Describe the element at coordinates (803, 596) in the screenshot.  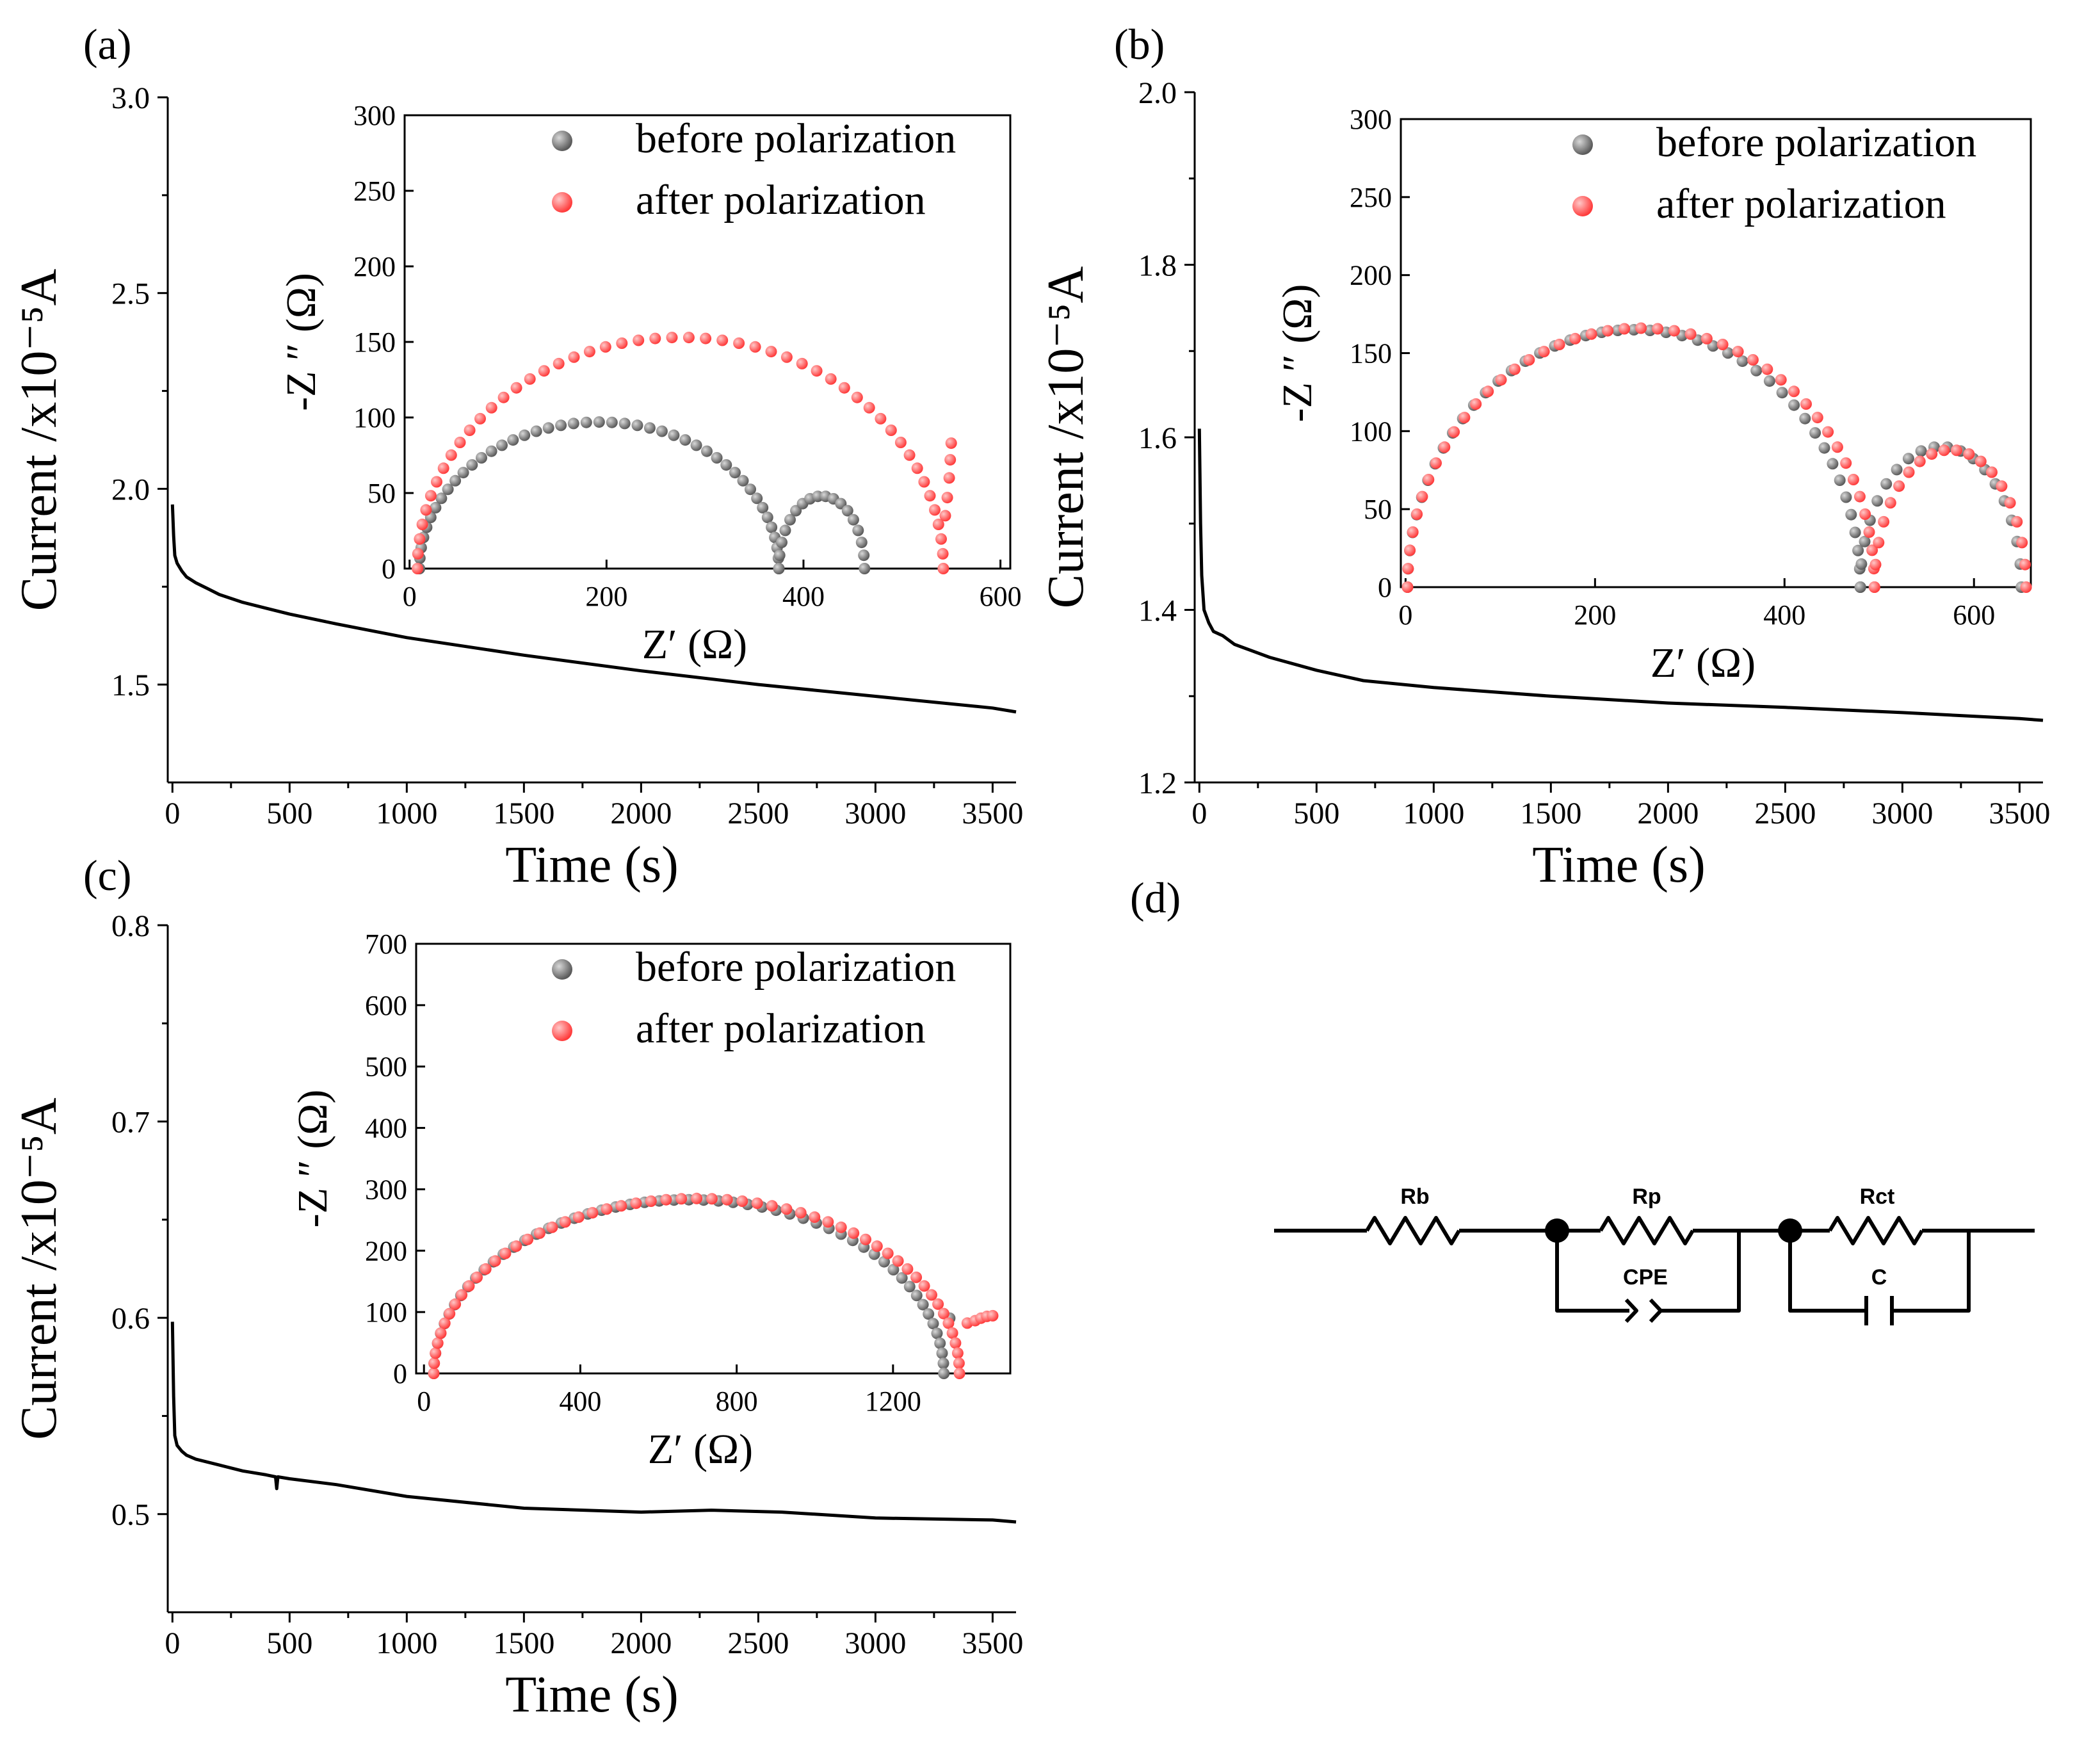
I see `inset-x-tick-label: 400` at that location.